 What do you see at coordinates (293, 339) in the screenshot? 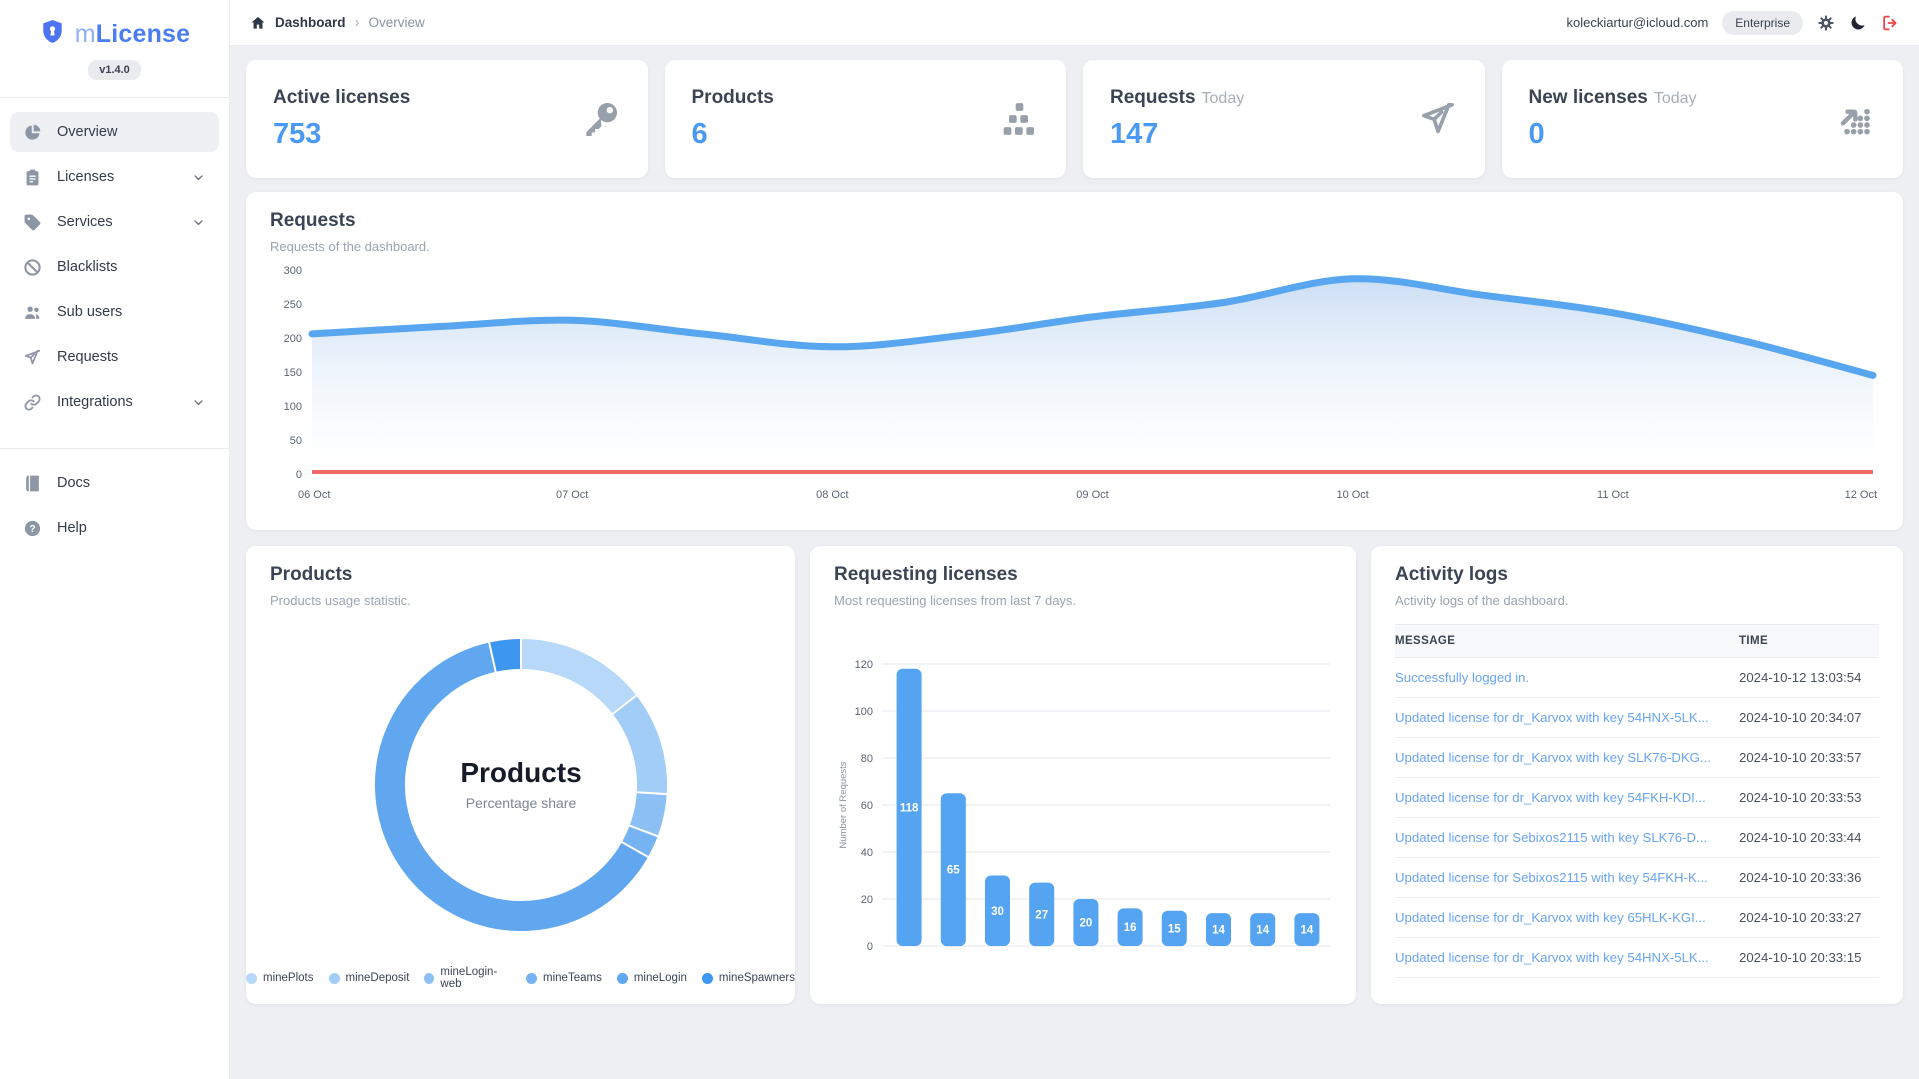
I see `svg-text: 200` at bounding box center [293, 339].